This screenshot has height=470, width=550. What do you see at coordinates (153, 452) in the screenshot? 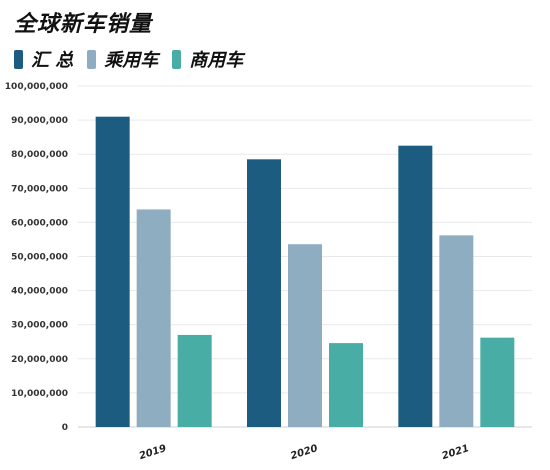
I see `x-tick-label: 2019` at bounding box center [153, 452].